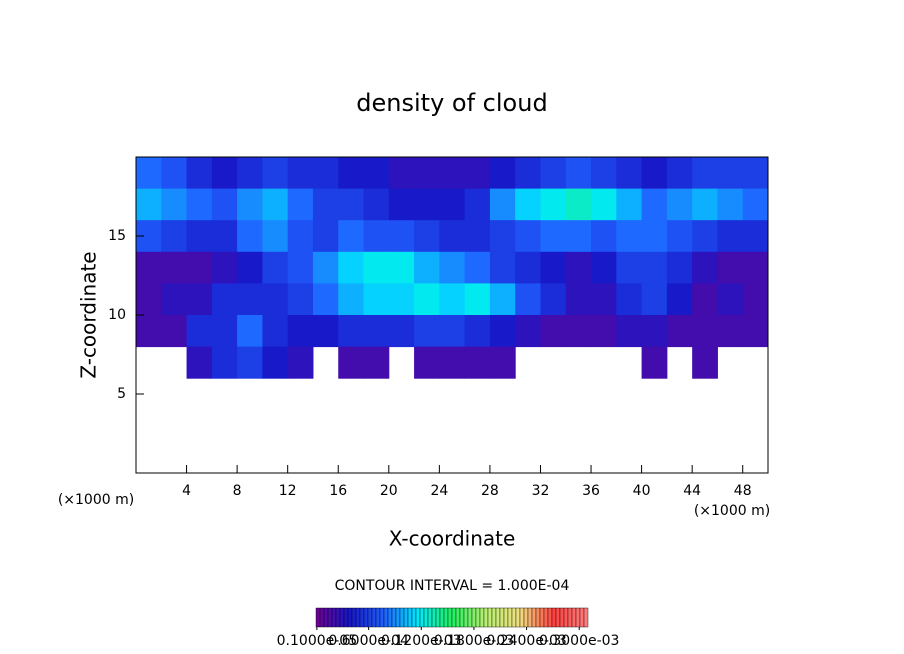  I want to click on x-tick-label: 32, so click(541, 491).